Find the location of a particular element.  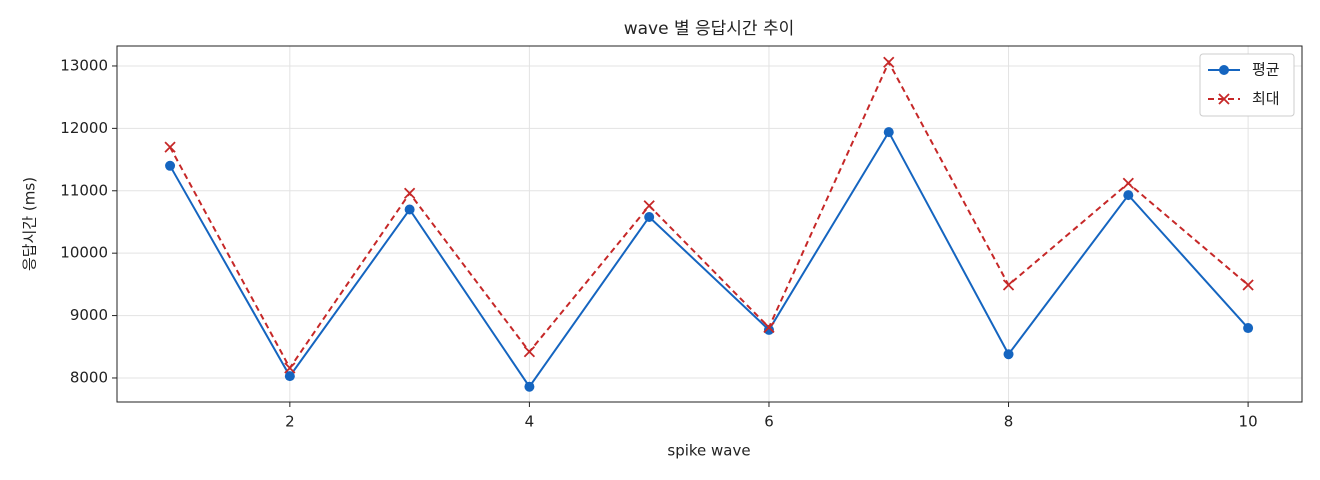

x-tick-label: 4 is located at coordinates (530, 422).